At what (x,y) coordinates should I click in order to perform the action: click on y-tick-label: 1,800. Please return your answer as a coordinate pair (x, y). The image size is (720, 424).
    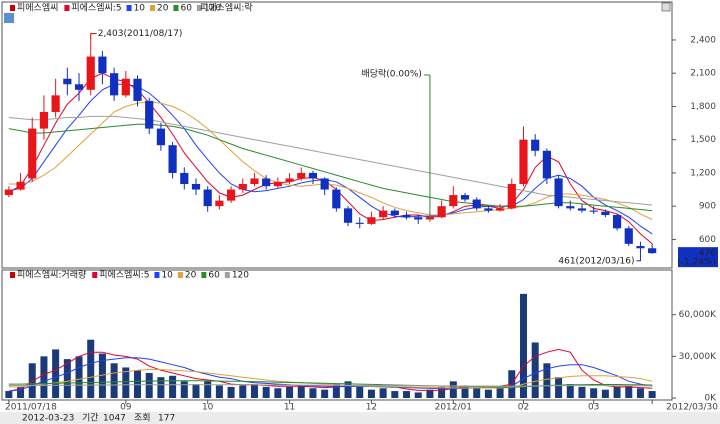
    Looking at the image, I should click on (703, 107).